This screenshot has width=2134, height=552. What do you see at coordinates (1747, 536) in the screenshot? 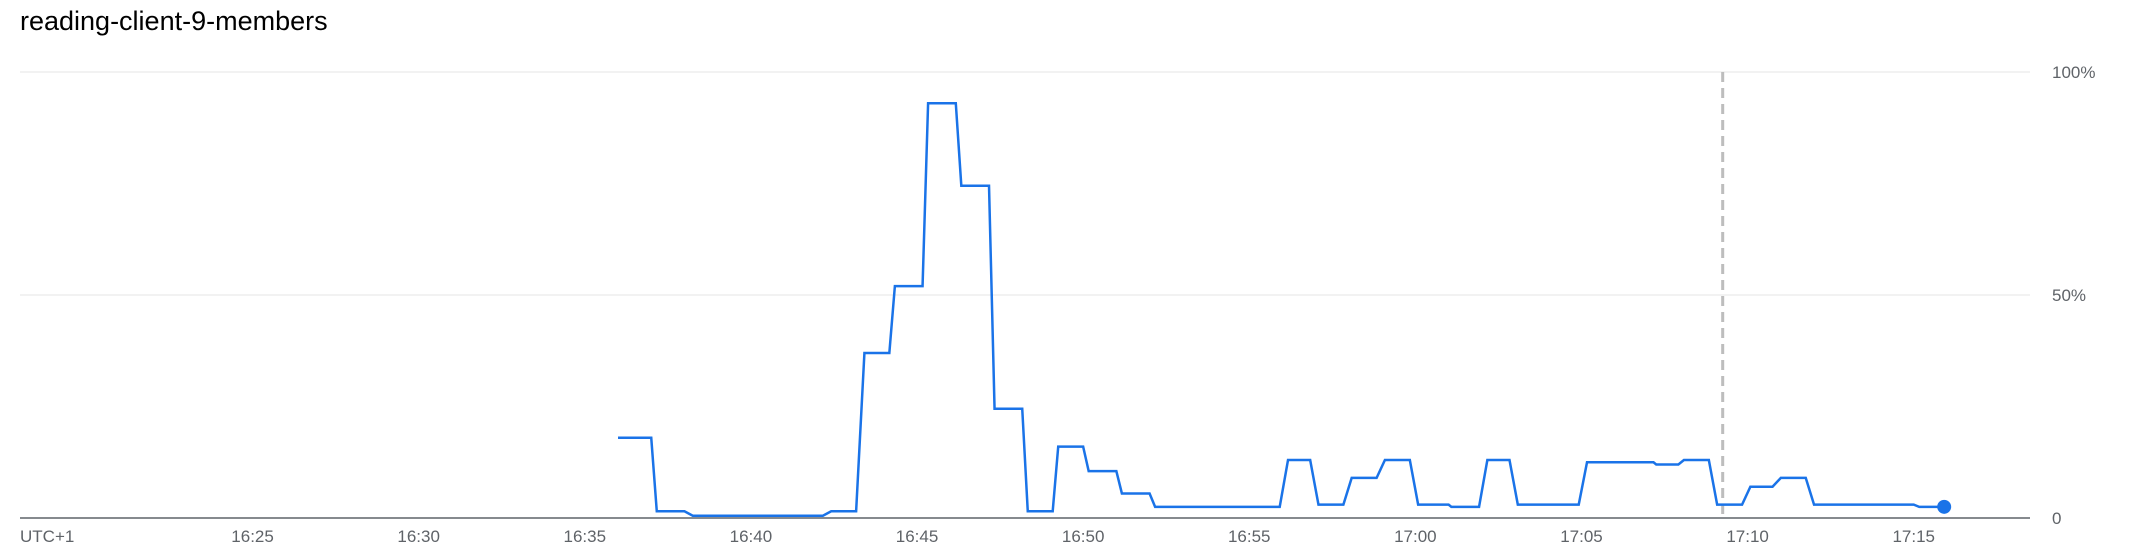
I see `x-tick-label: 17:10` at bounding box center [1747, 536].